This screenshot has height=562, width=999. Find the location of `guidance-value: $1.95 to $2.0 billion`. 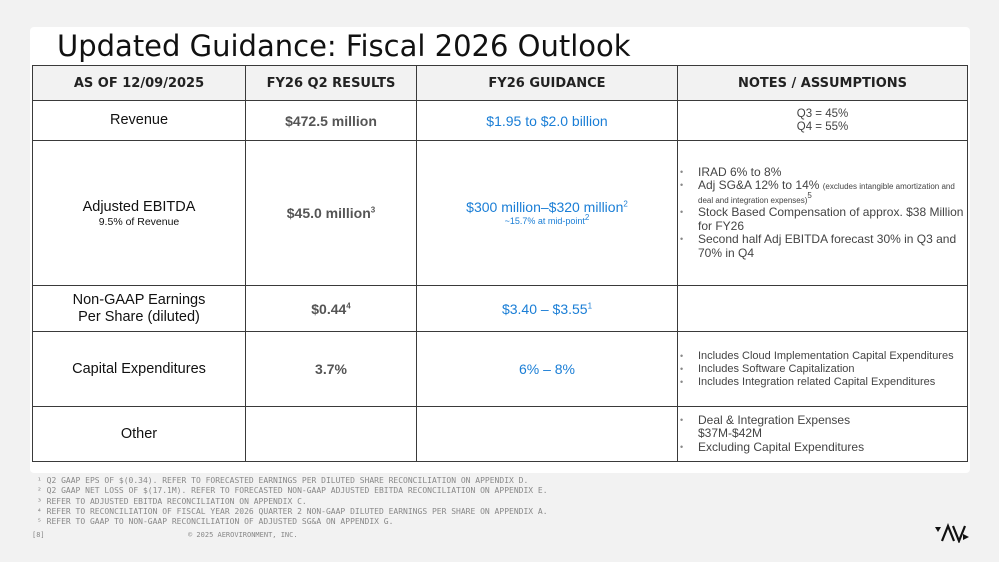

guidance-value: $1.95 to $2.0 billion is located at coordinates (547, 120).